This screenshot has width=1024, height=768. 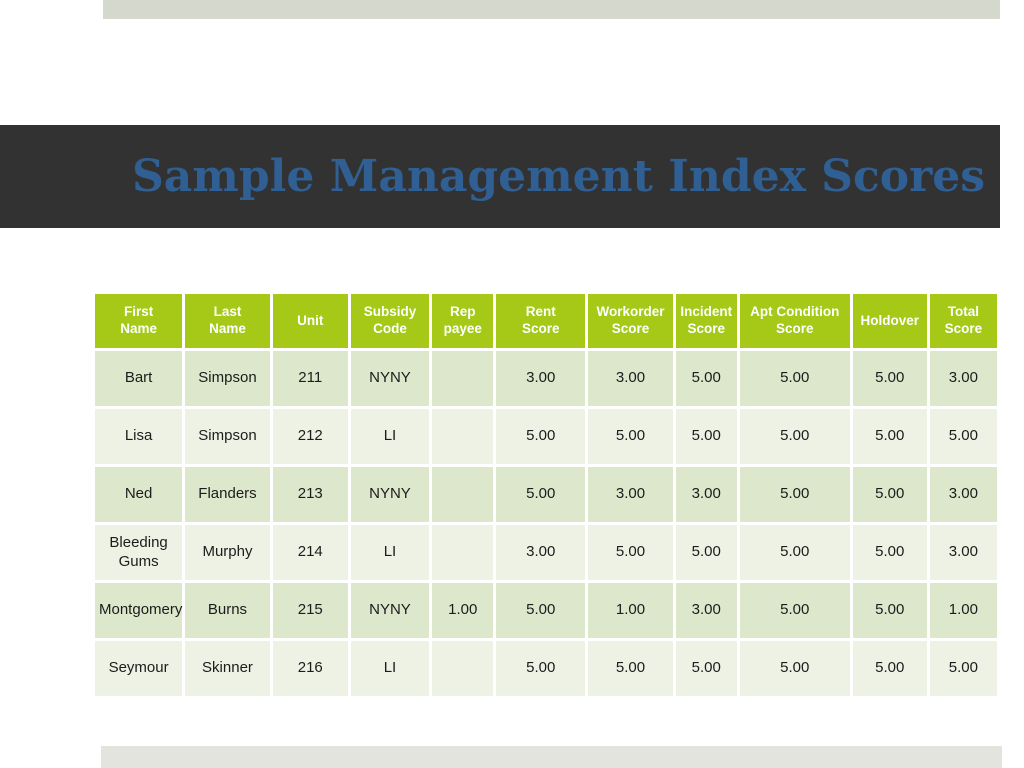 What do you see at coordinates (889, 321) in the screenshot?
I see `column-header: Holdover` at bounding box center [889, 321].